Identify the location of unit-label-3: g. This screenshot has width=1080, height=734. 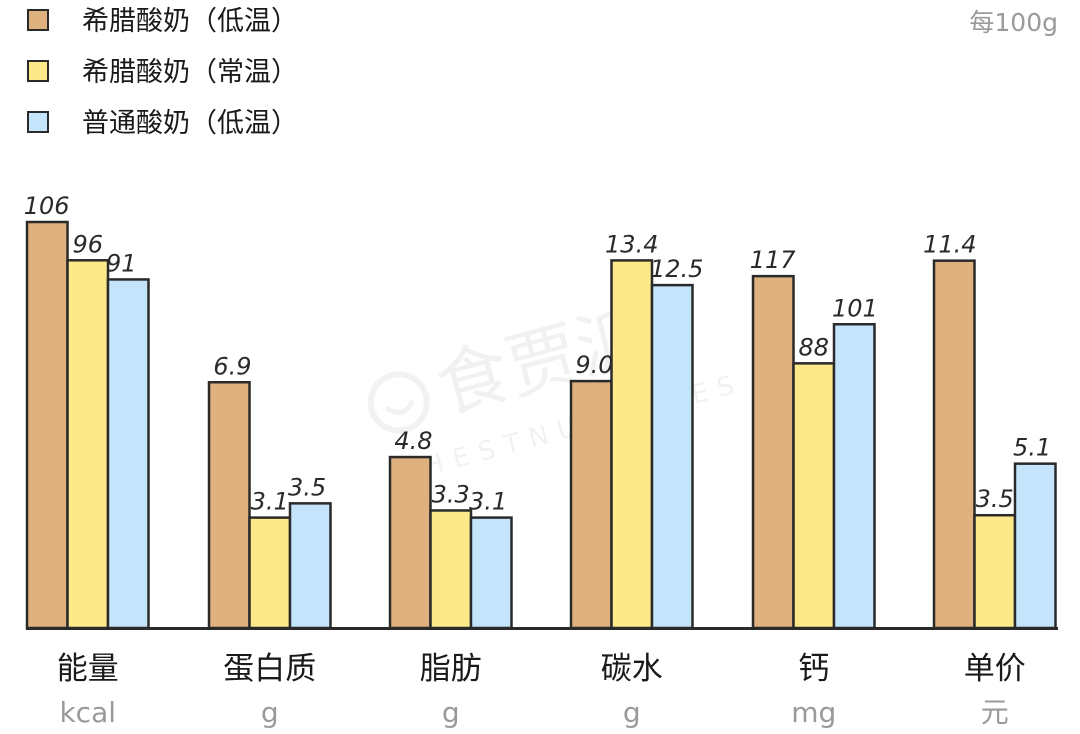
(451, 712).